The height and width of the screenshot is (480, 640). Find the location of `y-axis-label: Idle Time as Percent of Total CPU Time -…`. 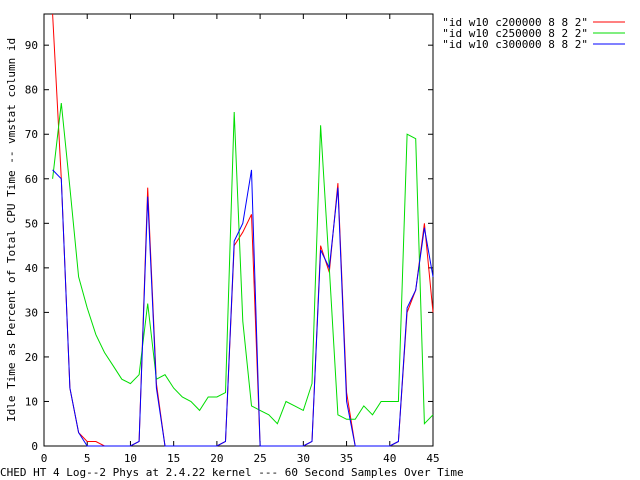

y-axis-label: Idle Time as Percent of Total CPU Time -… is located at coordinates (11, 230).